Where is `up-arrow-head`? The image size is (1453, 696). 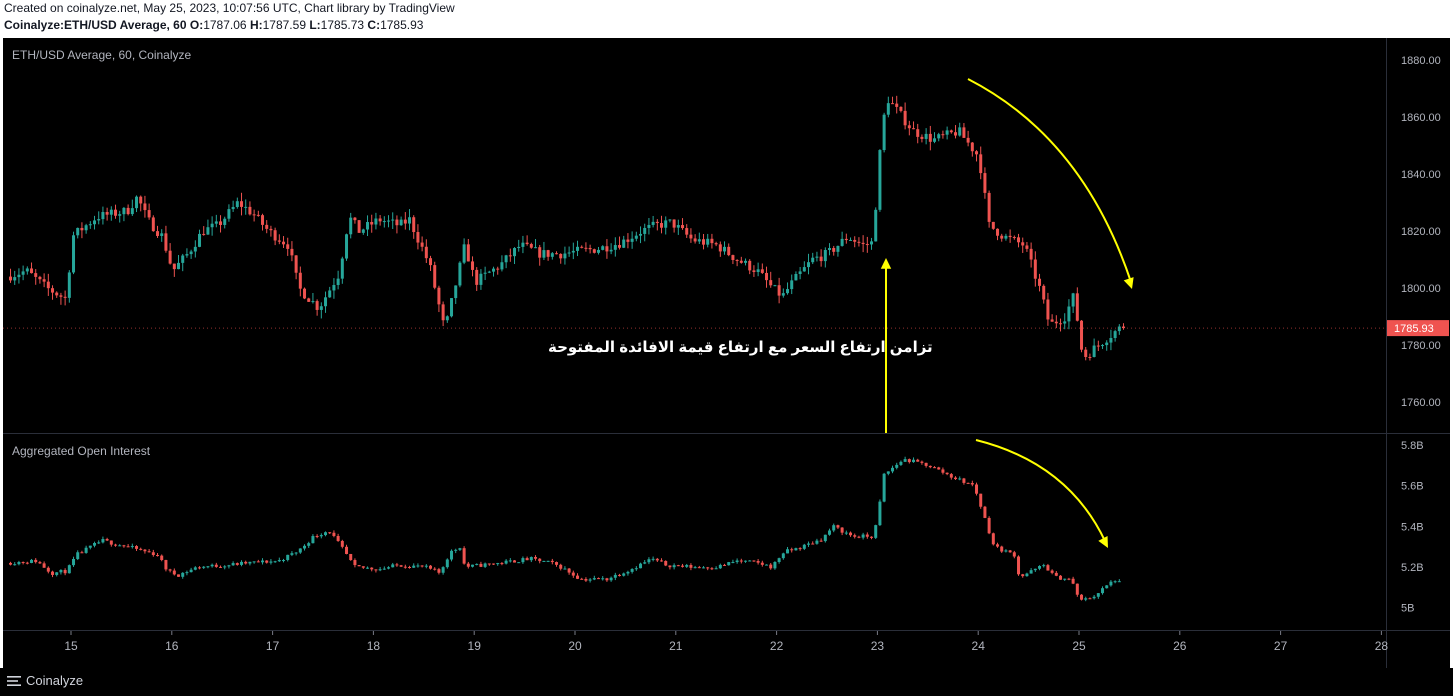
up-arrow-head is located at coordinates (886, 263).